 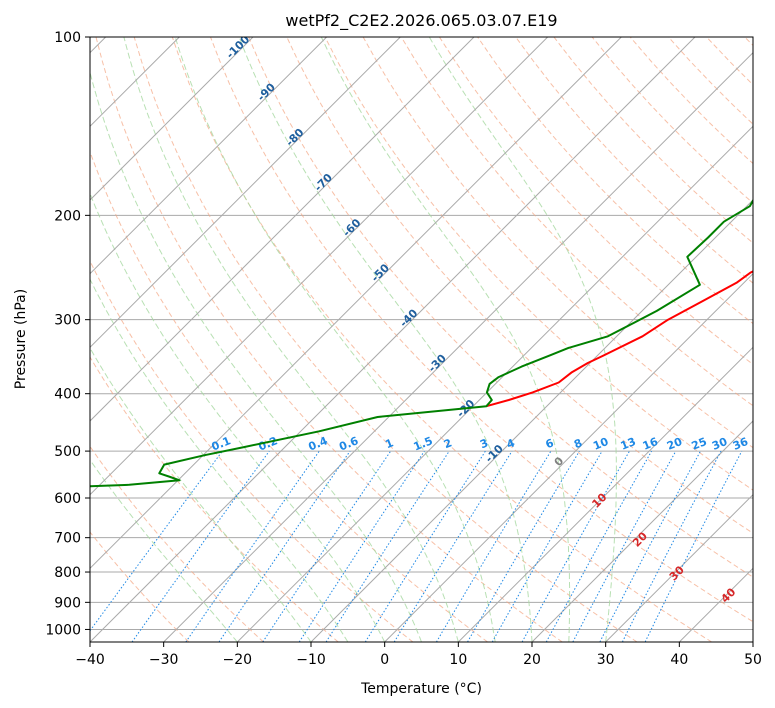 I want to click on mixing-ratio-label: 16, so click(x=650, y=444).